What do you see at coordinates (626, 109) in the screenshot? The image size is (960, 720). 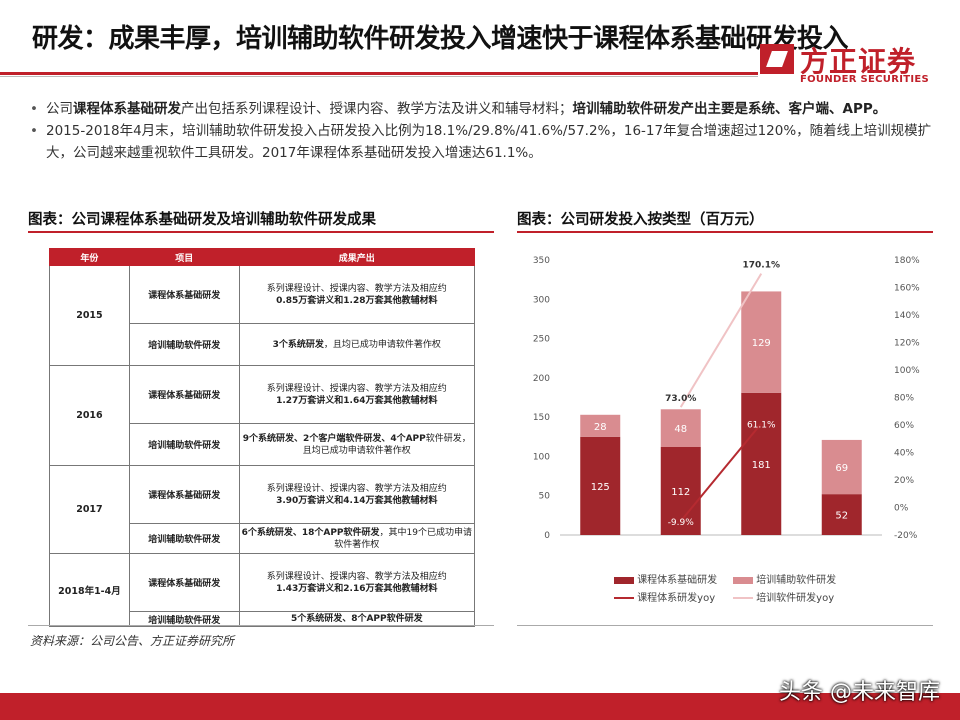 I see `bullet-highlight: 培训辅助软件研发` at bounding box center [626, 109].